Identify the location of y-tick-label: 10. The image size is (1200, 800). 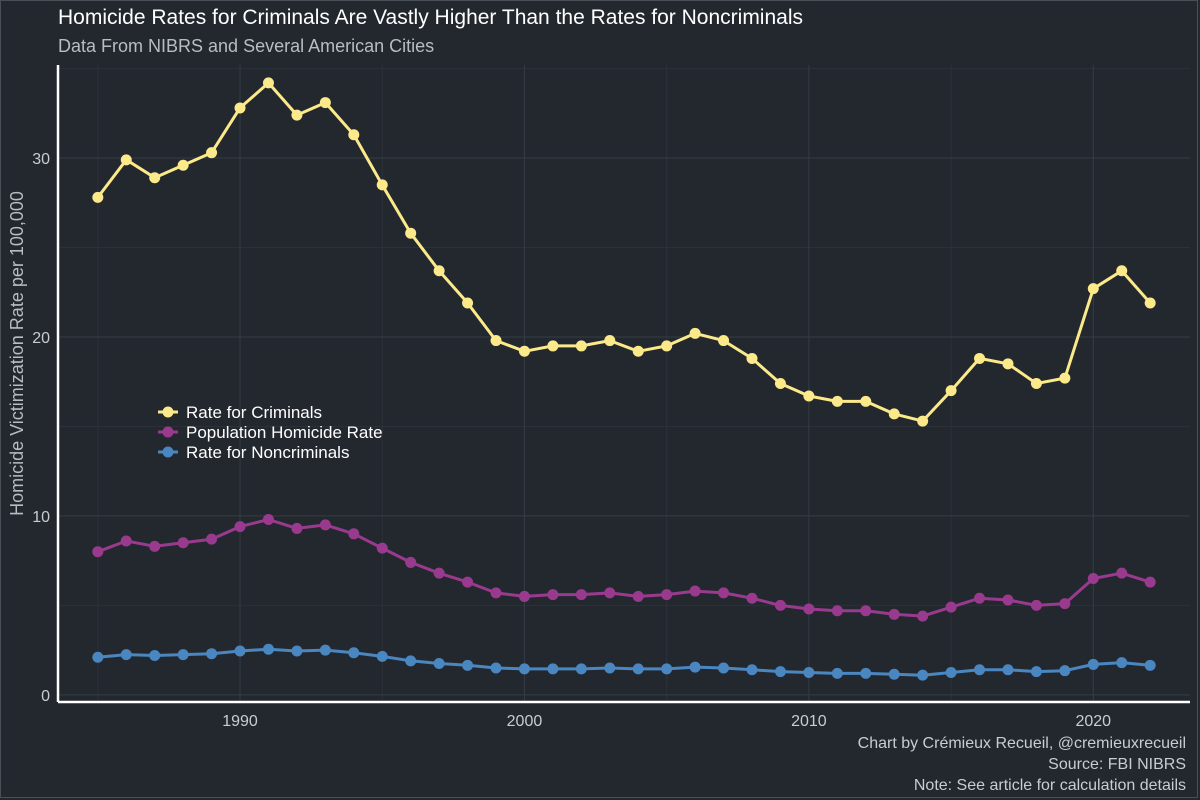
(41, 517).